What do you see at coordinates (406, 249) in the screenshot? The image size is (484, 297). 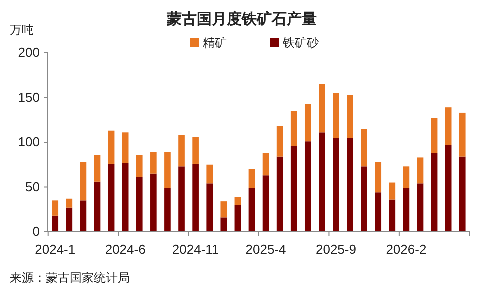 I see `x-tick-label: 2026-2` at bounding box center [406, 249].